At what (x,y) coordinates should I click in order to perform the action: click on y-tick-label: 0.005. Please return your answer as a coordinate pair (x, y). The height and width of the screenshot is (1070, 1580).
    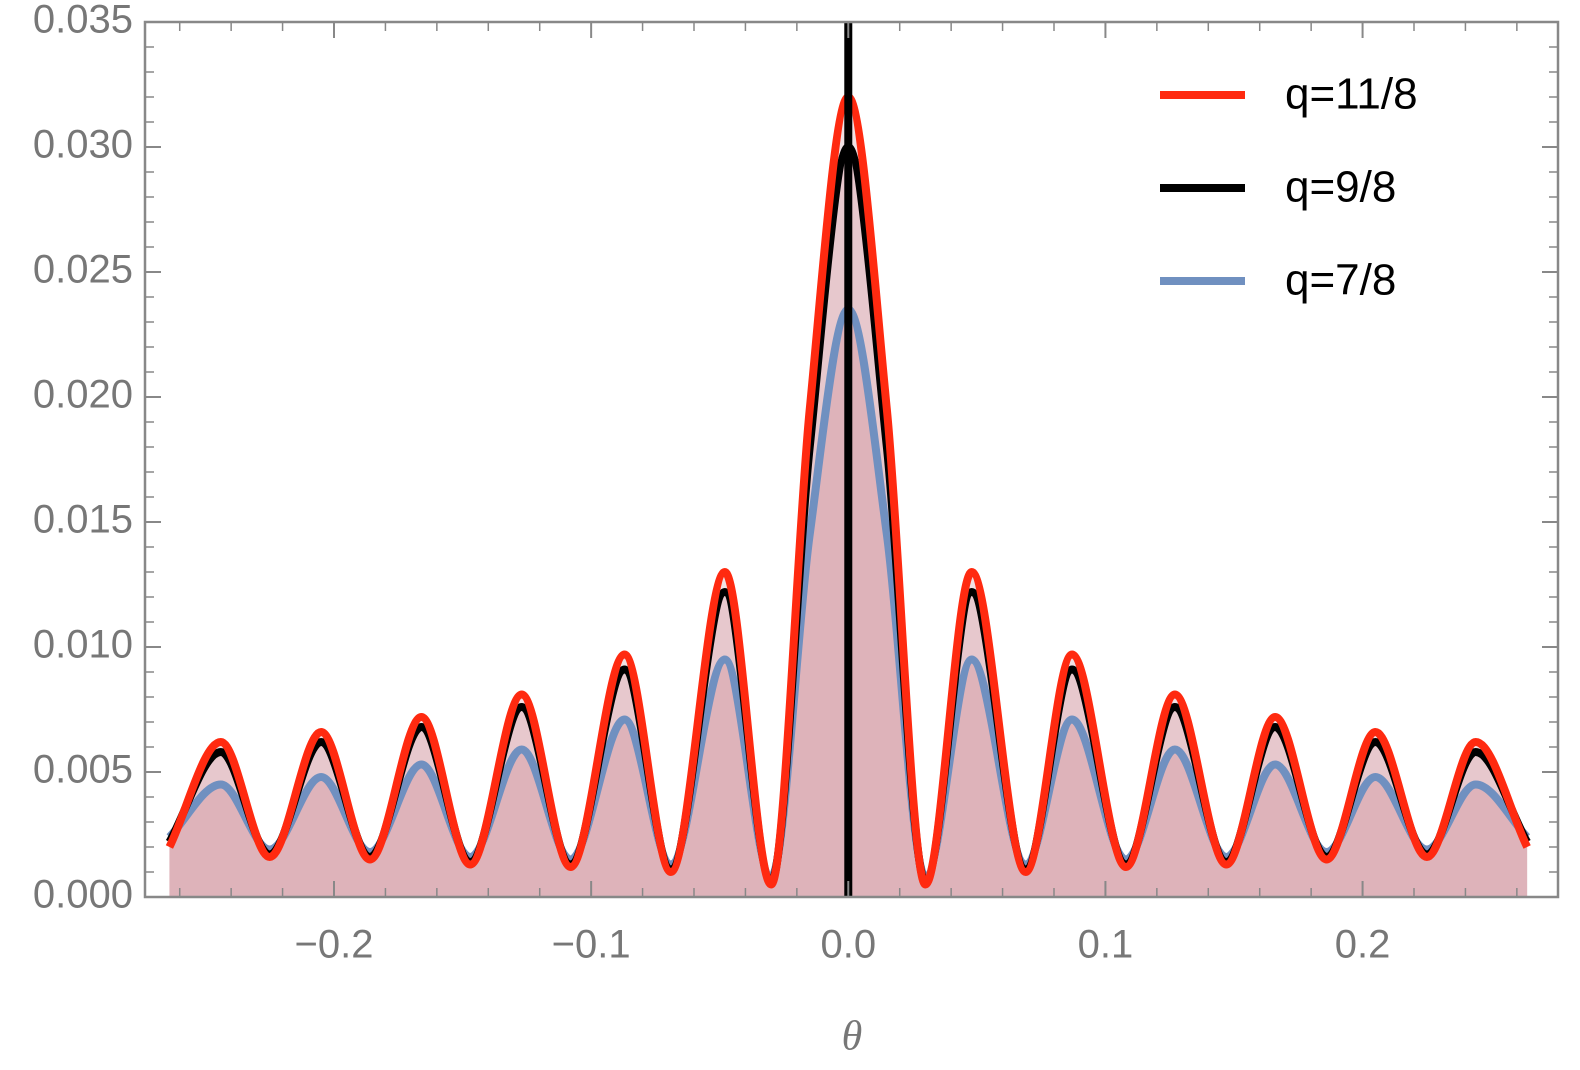
    Looking at the image, I should click on (83, 770).